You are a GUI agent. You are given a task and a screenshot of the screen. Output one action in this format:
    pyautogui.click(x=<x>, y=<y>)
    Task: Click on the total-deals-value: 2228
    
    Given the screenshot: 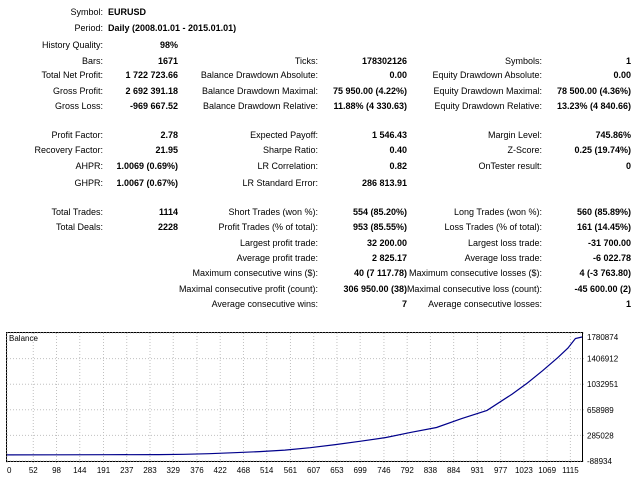 What is the action you would take?
    pyautogui.click(x=167, y=227)
    